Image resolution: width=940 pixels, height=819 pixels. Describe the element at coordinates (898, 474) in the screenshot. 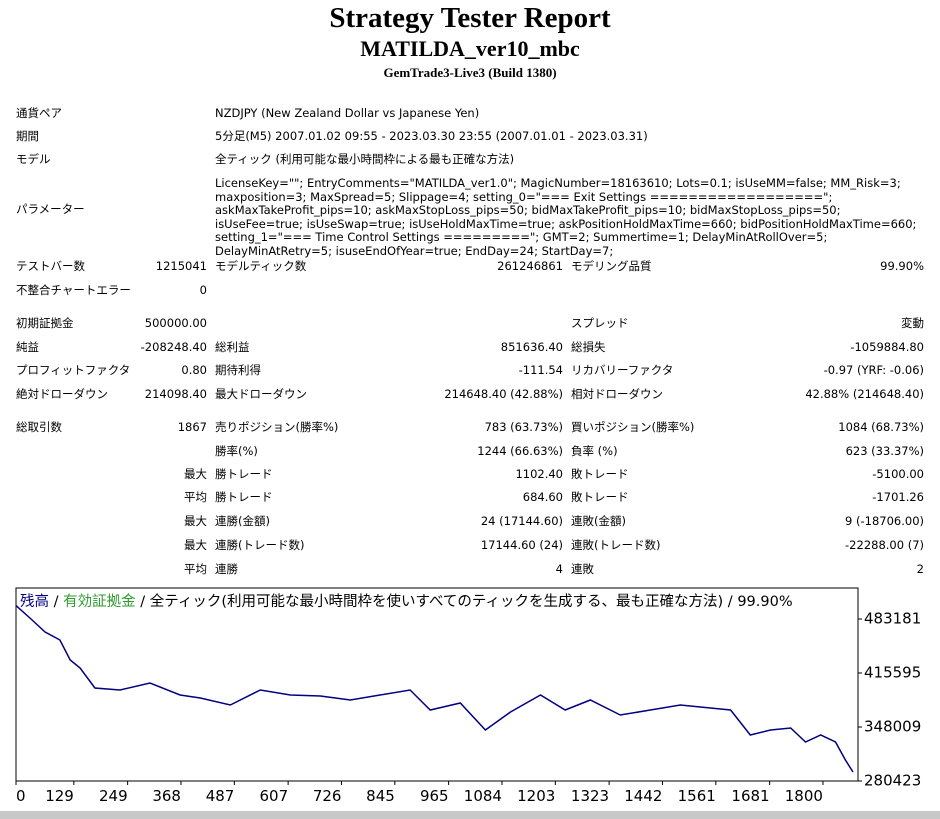

I see `summary-value: -5100.00` at that location.